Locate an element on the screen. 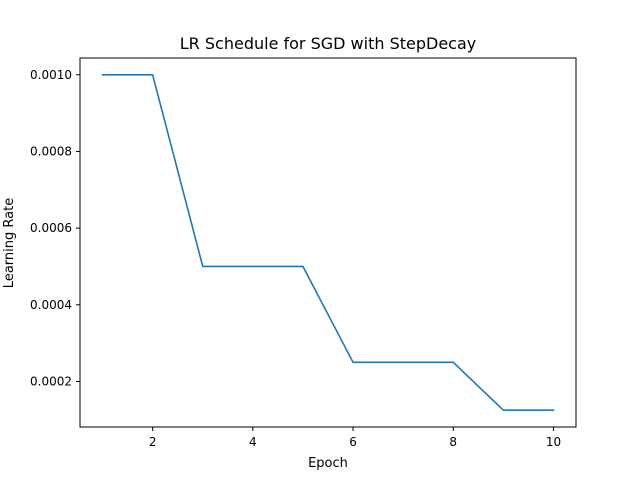 The width and height of the screenshot is (640, 484). x-axis-label: Epoch is located at coordinates (328, 463).